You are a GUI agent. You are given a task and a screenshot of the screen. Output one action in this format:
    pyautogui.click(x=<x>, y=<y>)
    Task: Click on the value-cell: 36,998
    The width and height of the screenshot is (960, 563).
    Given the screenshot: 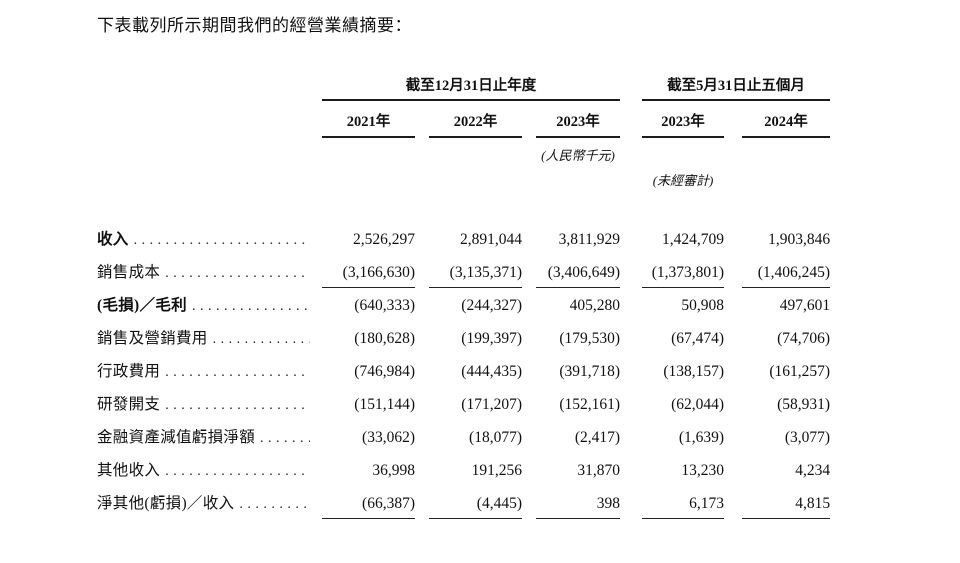 What is the action you would take?
    pyautogui.click(x=393, y=470)
    